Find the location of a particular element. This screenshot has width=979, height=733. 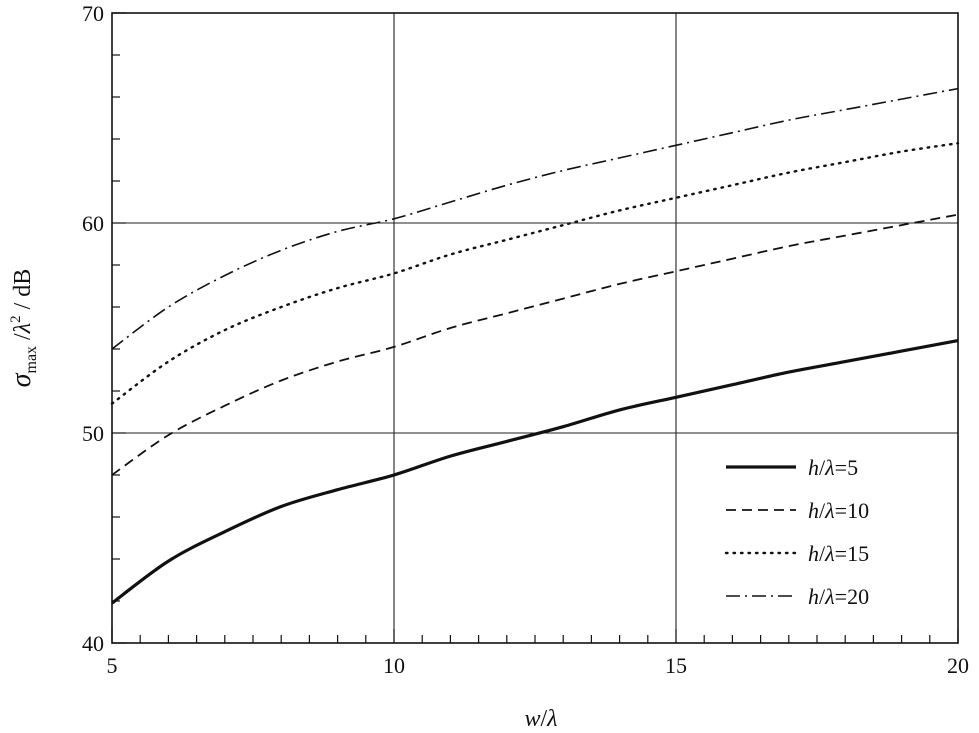

legend: h/λ=5 h/λ=10 h/λ=15 h/λ=20 is located at coordinates (796, 532).